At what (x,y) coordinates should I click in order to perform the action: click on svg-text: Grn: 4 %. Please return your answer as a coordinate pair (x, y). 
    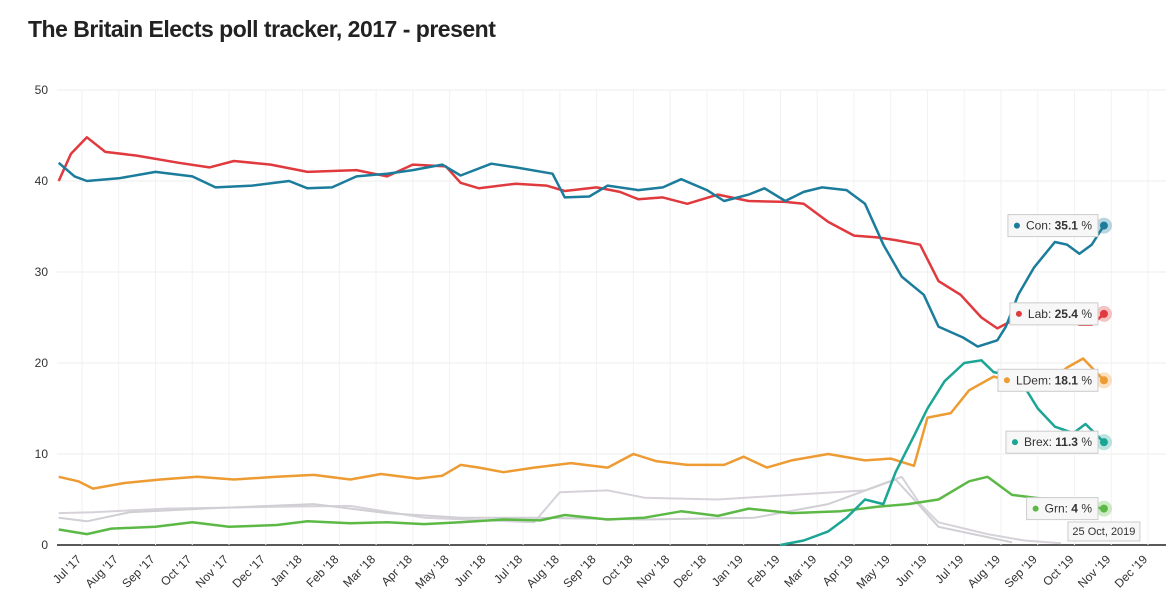
    Looking at the image, I should click on (1069, 509).